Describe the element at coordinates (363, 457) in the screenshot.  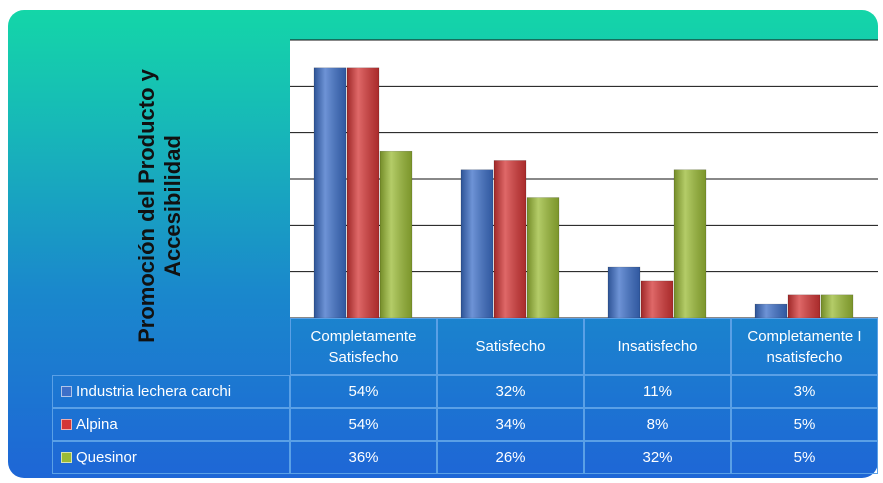
I see `data-table-value: 36%` at that location.